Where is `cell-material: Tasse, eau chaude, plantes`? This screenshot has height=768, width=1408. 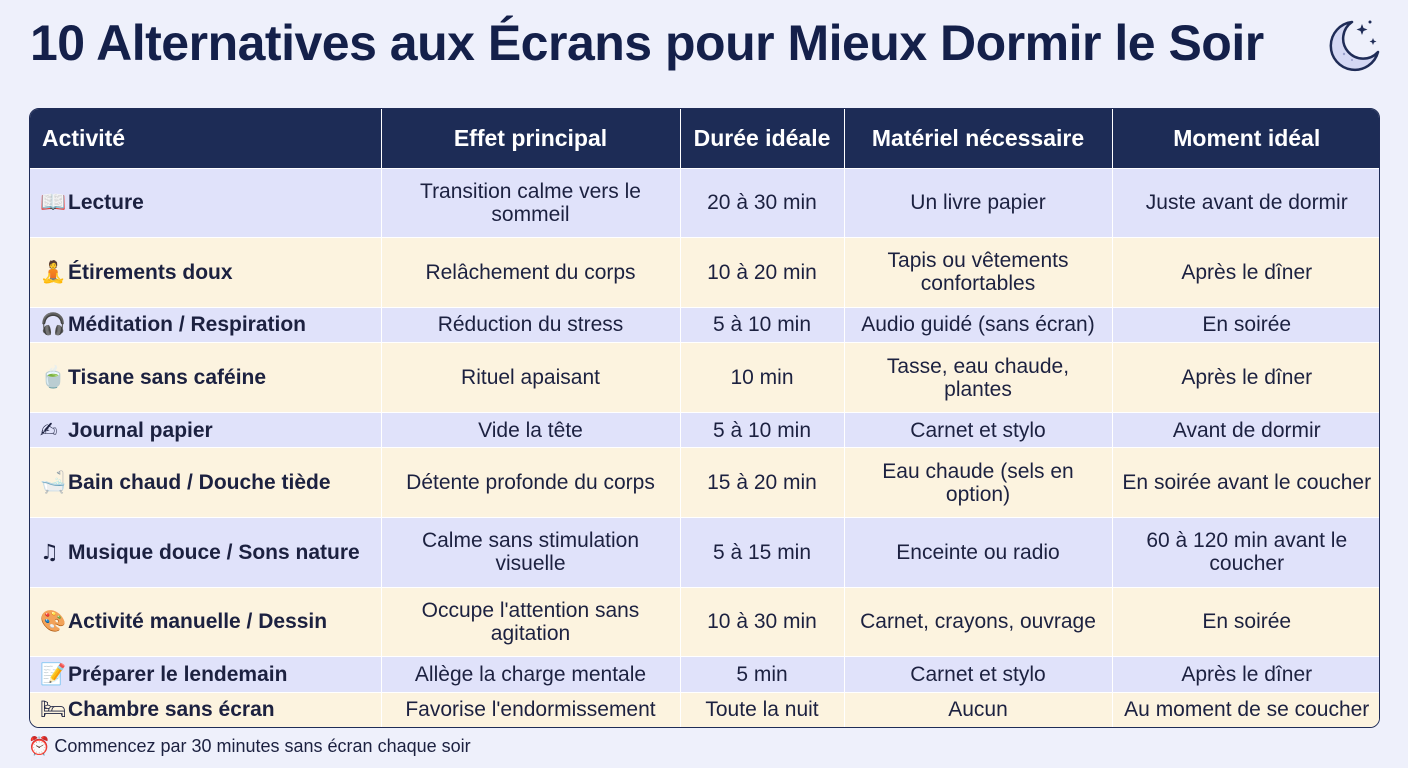
cell-material: Tasse, eau chaude, plantes is located at coordinates (978, 377).